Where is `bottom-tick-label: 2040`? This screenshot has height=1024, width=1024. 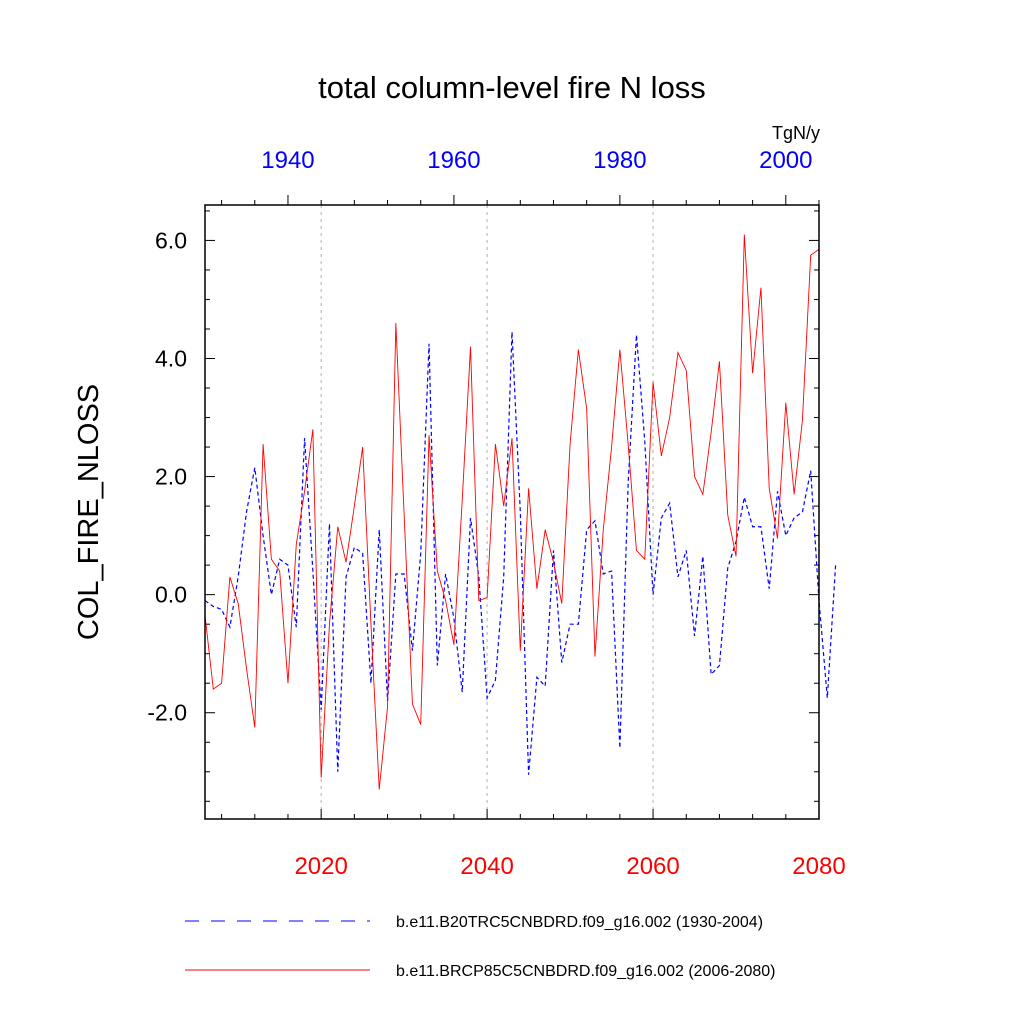
bottom-tick-label: 2040 is located at coordinates (486, 866).